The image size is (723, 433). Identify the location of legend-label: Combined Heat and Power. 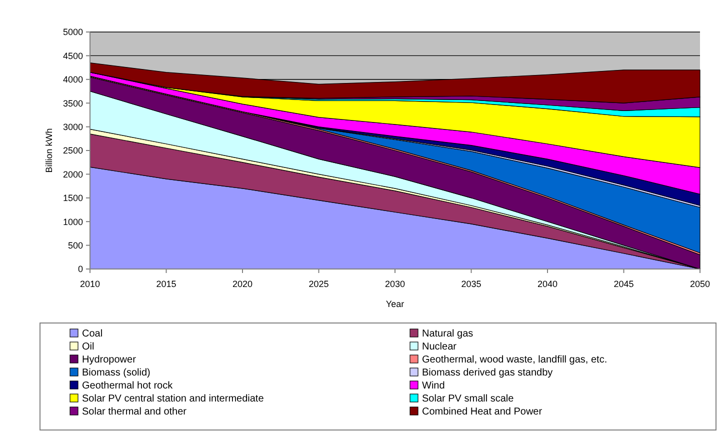
(482, 412).